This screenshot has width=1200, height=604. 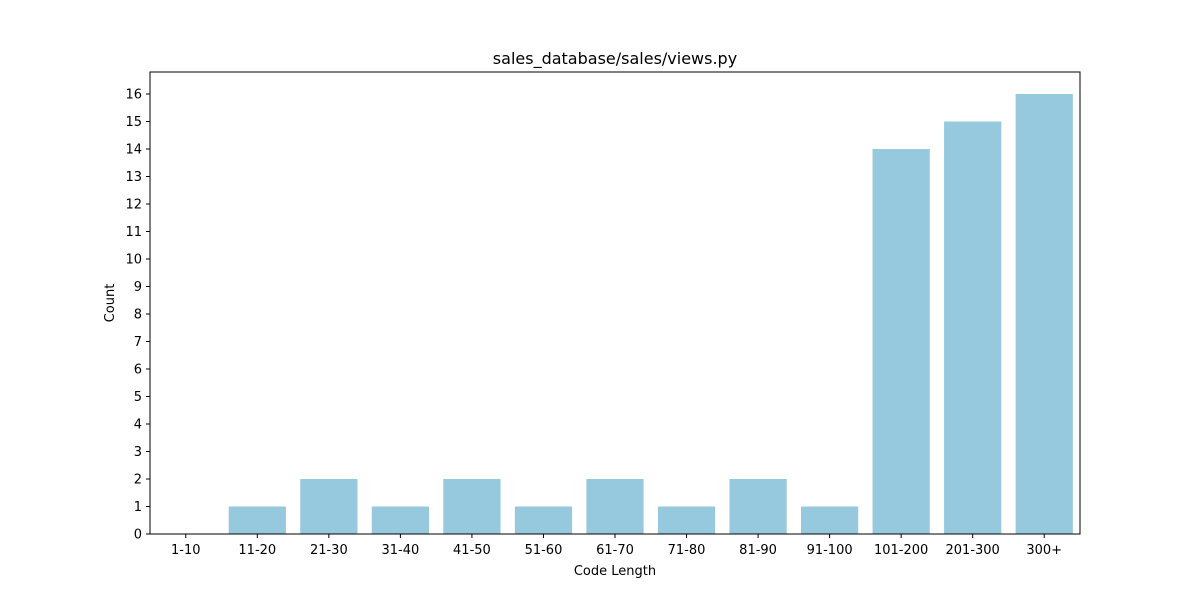 What do you see at coordinates (329, 550) in the screenshot?
I see `x-tick-label: 21-30` at bounding box center [329, 550].